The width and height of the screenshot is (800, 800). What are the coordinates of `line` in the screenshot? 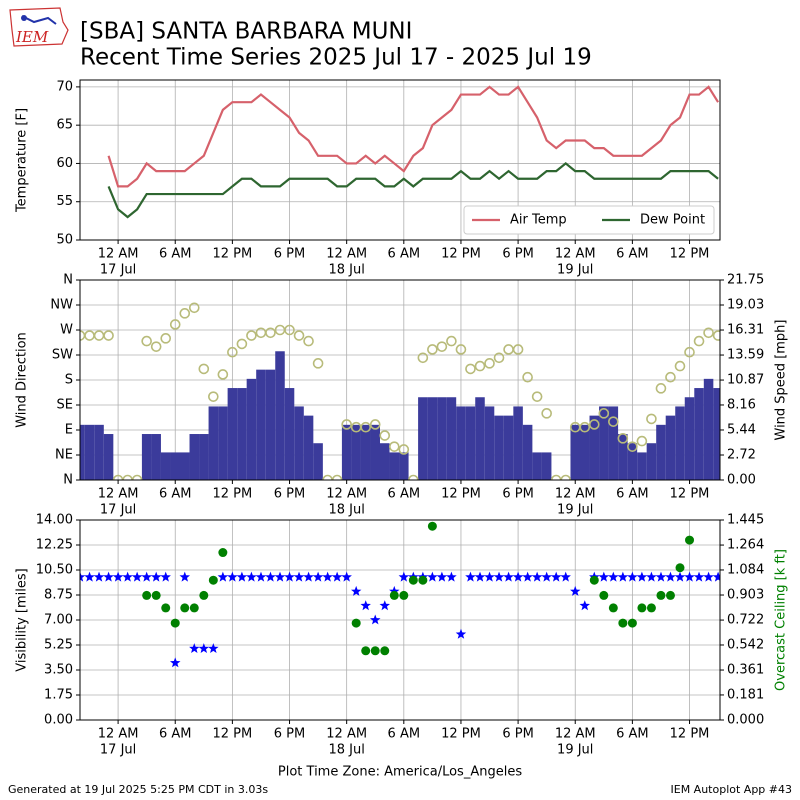 It's located at (413, 190).